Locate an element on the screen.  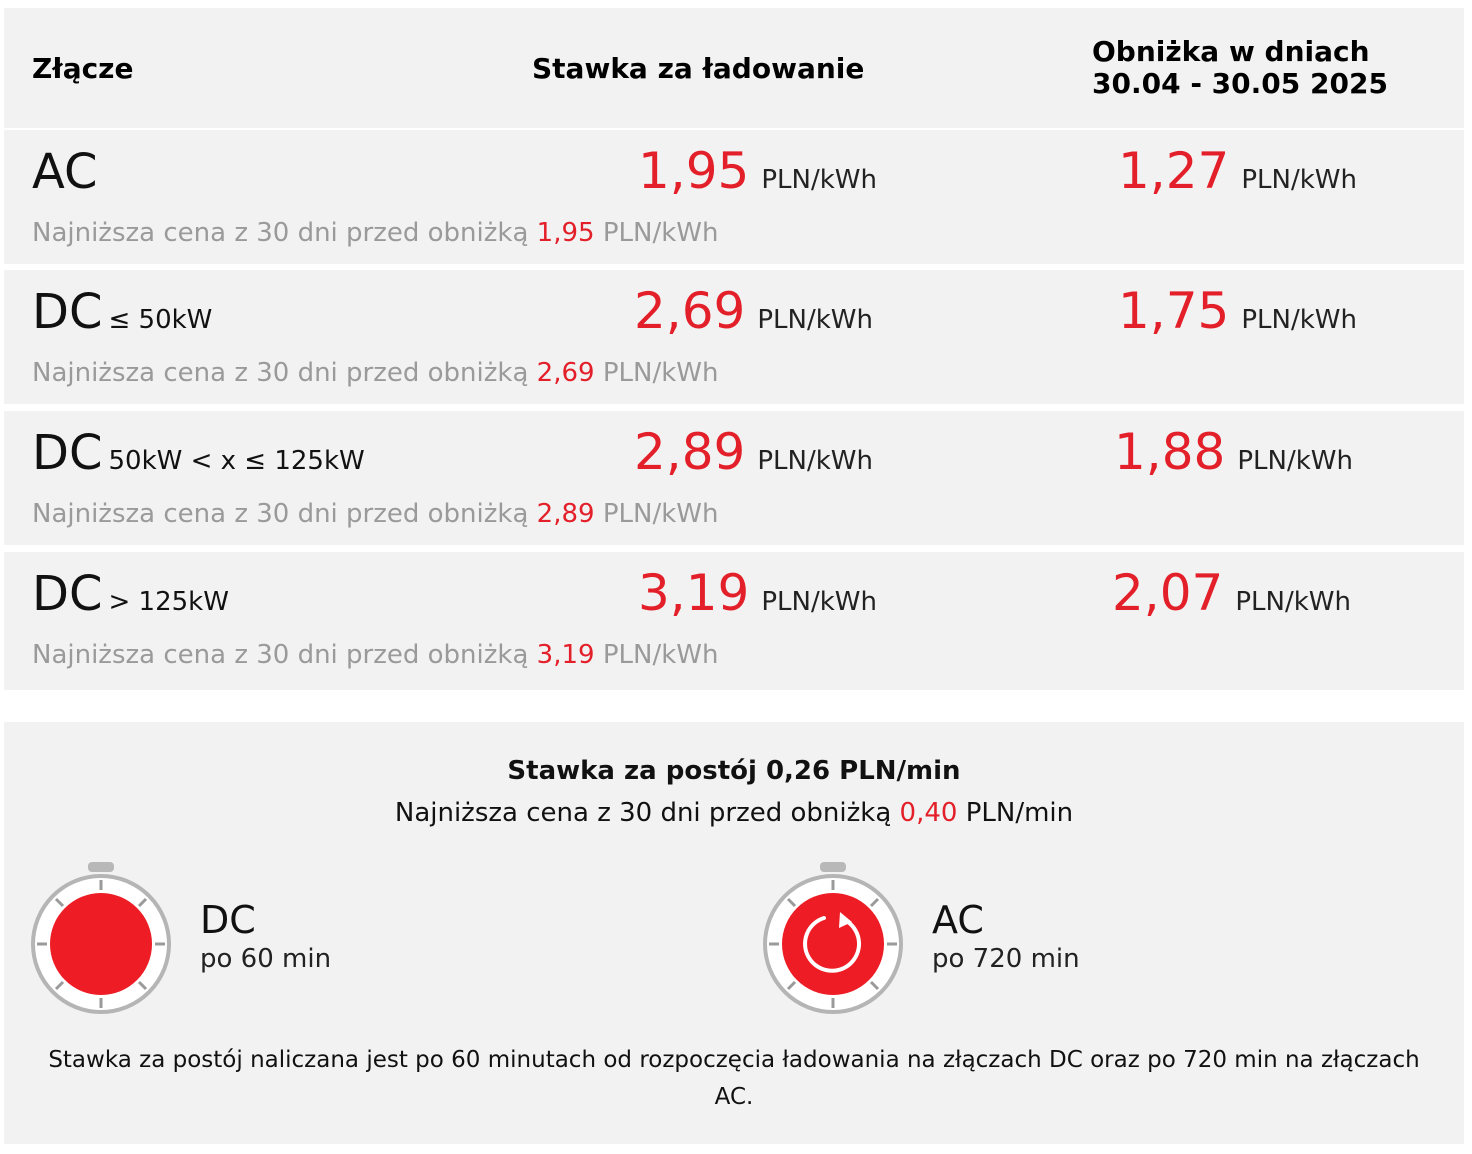
note-unit: PLN/min is located at coordinates (1019, 813).